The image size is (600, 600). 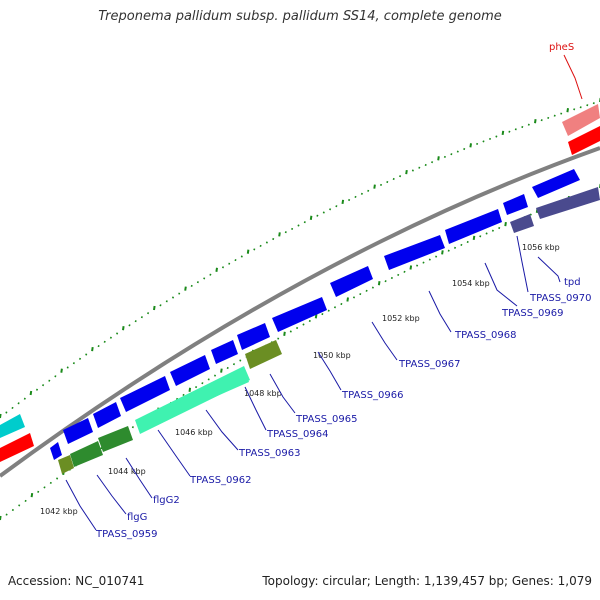 I want to click on gene-label-tpass-0967: TPASS_0967, so click(x=429, y=364).